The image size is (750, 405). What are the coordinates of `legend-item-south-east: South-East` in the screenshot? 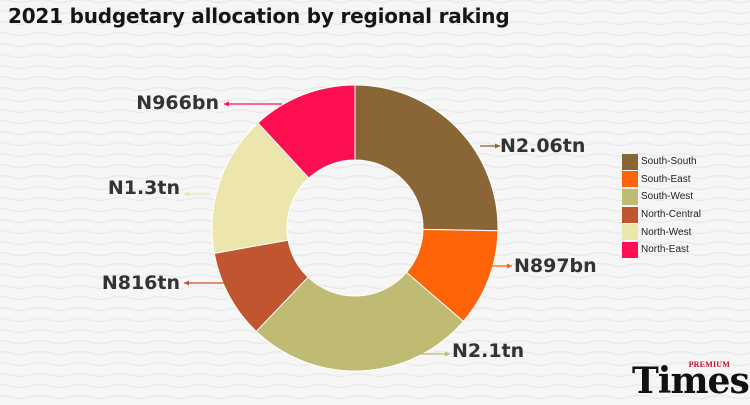 It's located at (661, 180).